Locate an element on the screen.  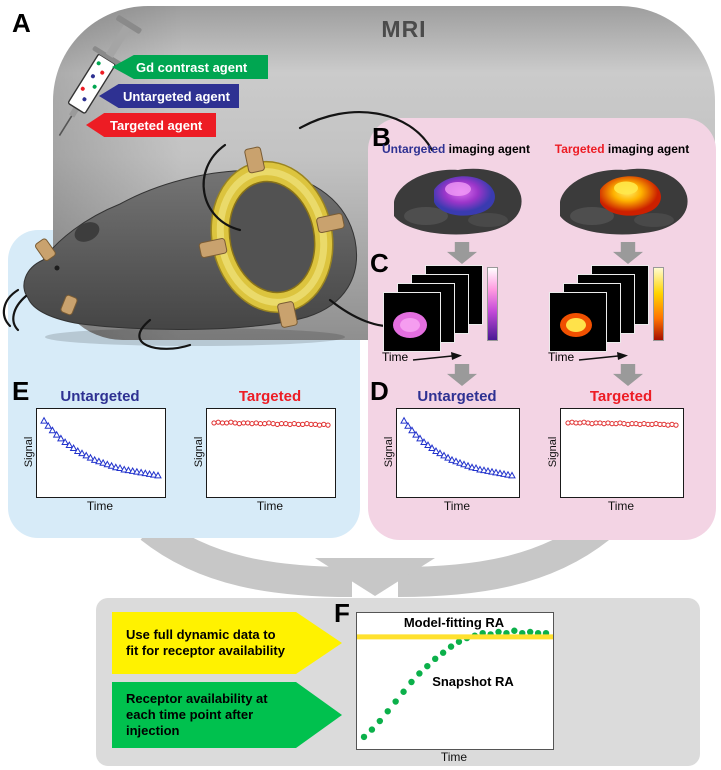
panel-e-letter: E is located at coordinates (21, 391).